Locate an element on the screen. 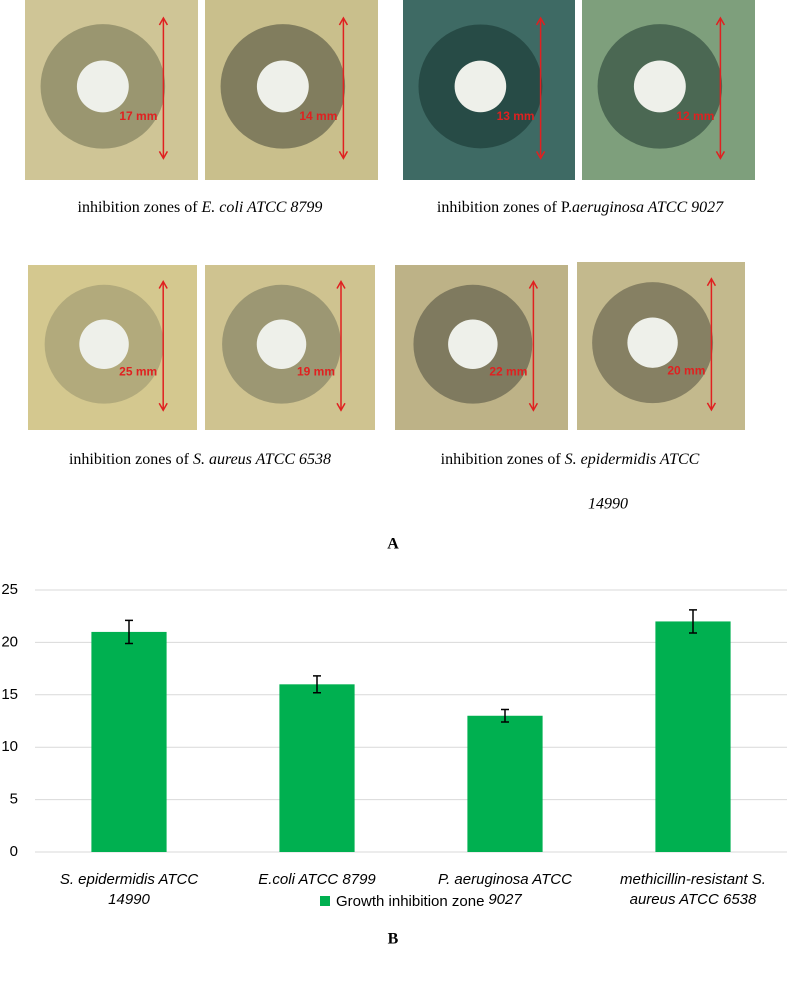  photo: 22 mm is located at coordinates (481, 347).